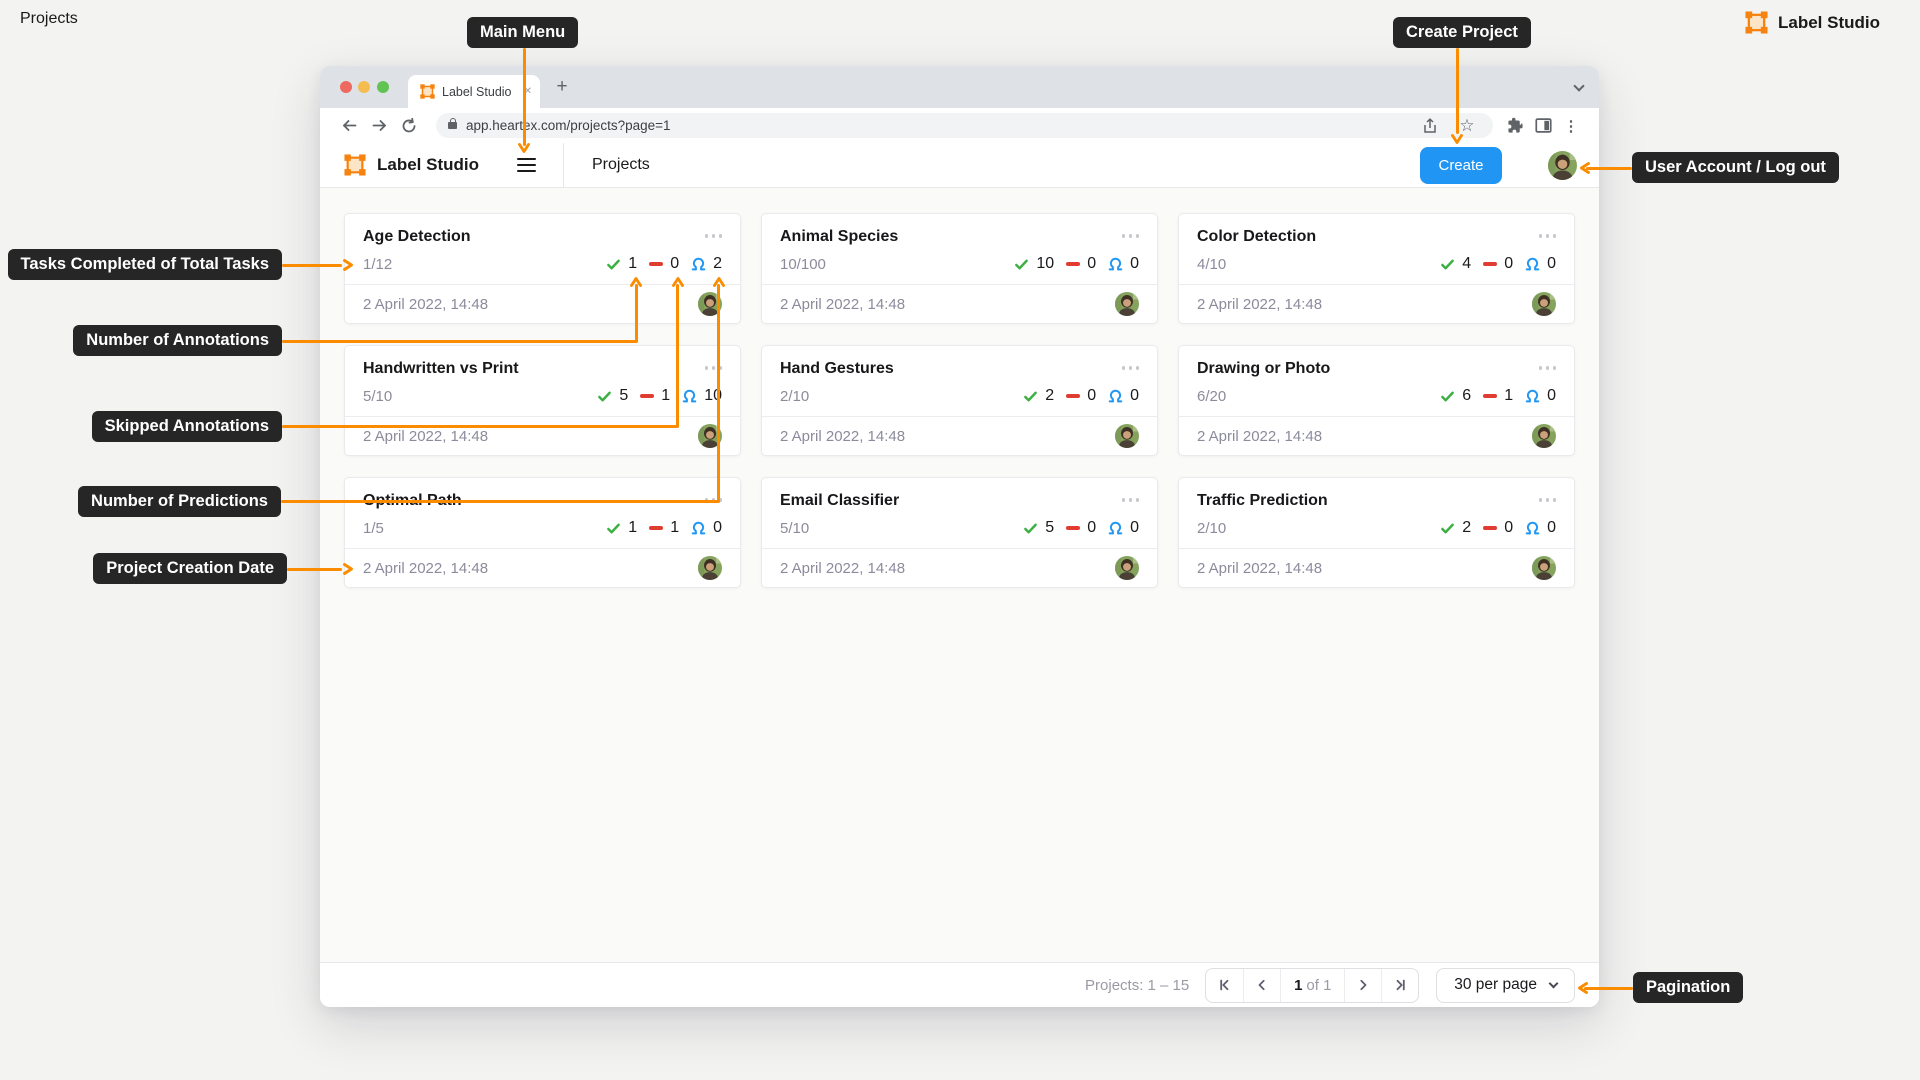  Describe the element at coordinates (409, 126) in the screenshot. I see `reload-icon` at that location.